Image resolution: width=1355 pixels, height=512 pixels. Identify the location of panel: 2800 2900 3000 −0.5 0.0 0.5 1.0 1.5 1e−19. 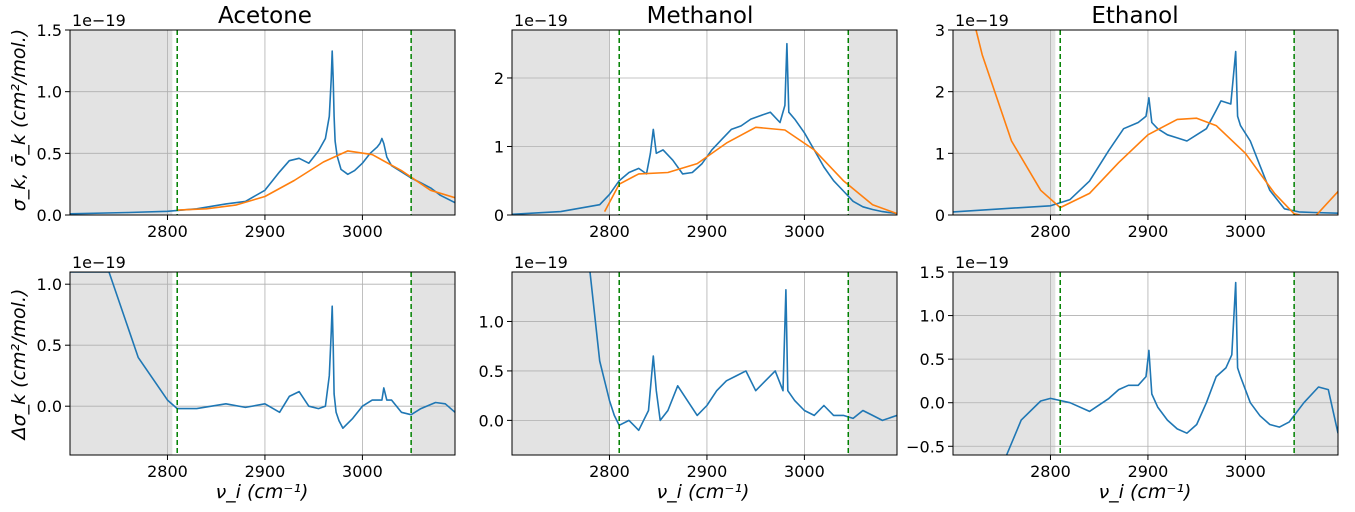
(1122, 367).